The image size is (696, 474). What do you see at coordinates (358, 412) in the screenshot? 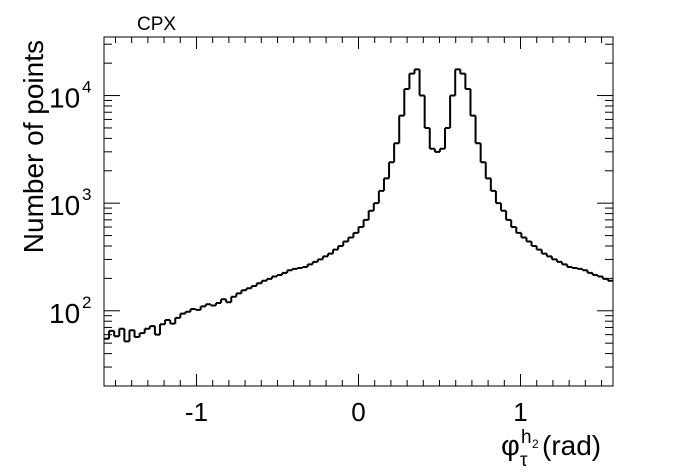
I see `x-tick-label: 0` at bounding box center [358, 412].